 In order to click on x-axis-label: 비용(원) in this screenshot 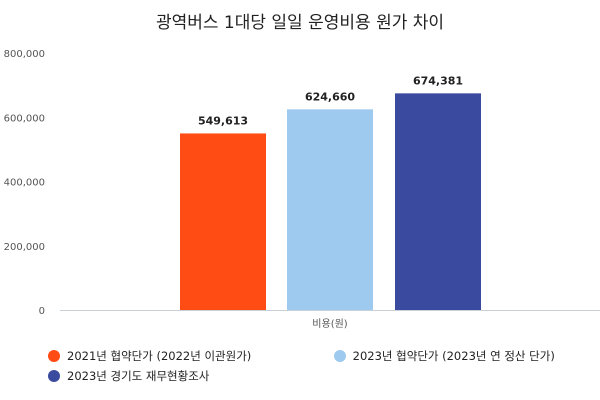, I will do `click(330, 324)`.